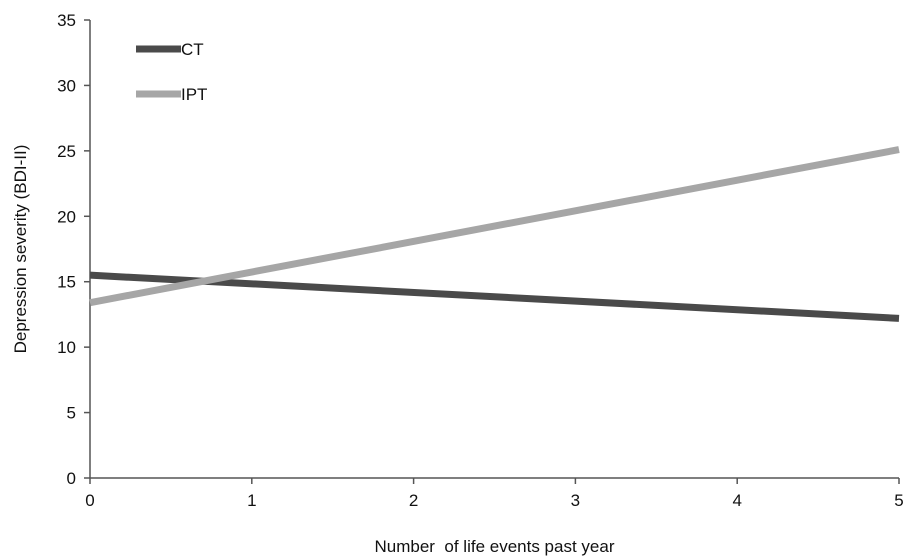 Image resolution: width=906 pixels, height=560 pixels. What do you see at coordinates (494, 546) in the screenshot?
I see `x-axis-title: Number of life events past year` at bounding box center [494, 546].